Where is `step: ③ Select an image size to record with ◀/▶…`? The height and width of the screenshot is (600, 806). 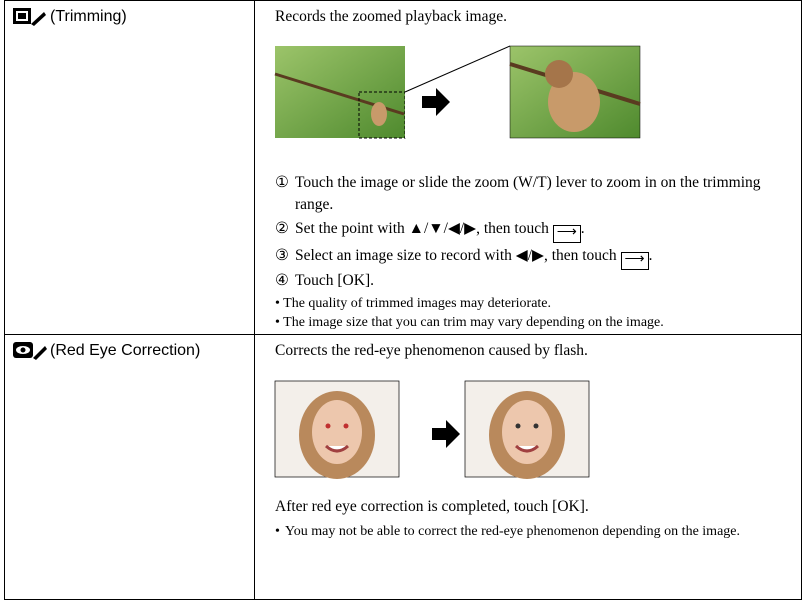 step: ③ Select an image size to record with ◀/▶… is located at coordinates (535, 257).